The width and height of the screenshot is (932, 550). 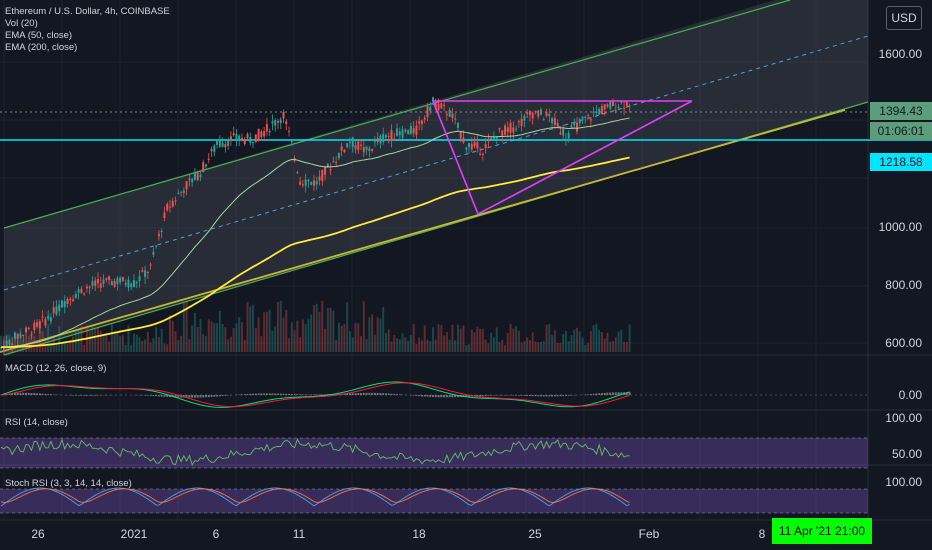 I want to click on stoch-title: Stoch RSI (3, 3, 14, 14, close), so click(x=68, y=483).